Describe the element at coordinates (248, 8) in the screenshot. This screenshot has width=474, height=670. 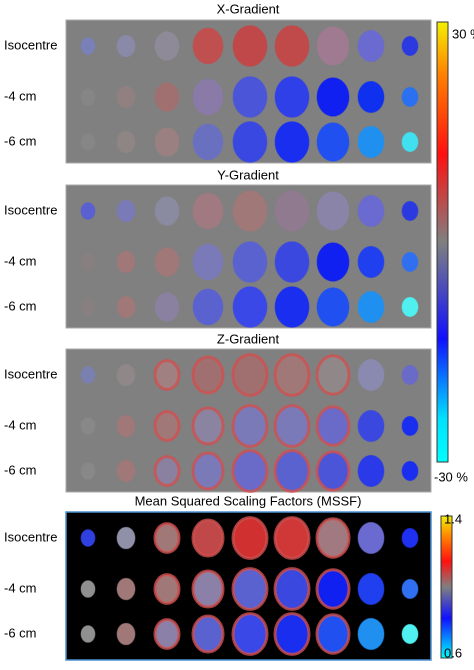
I see `panel-title: X-Gradient` at that location.